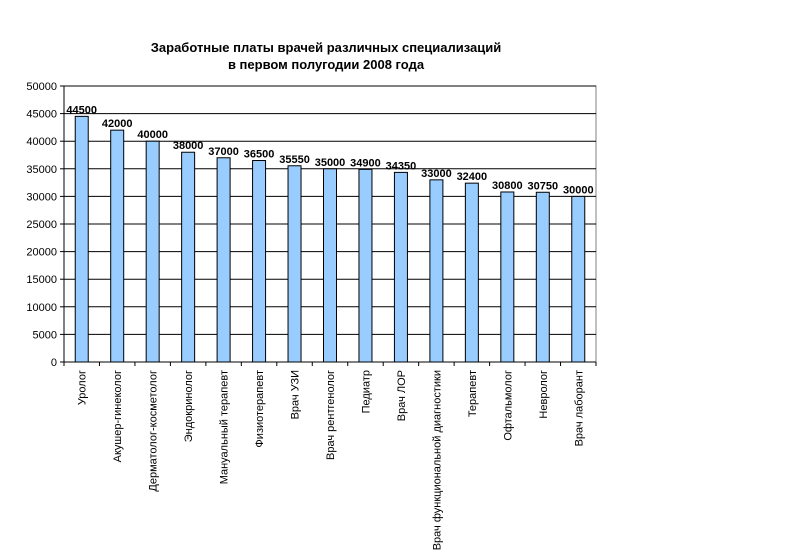 This screenshot has width=810, height=557. I want to click on y-tick-label: 50000, so click(41, 87).